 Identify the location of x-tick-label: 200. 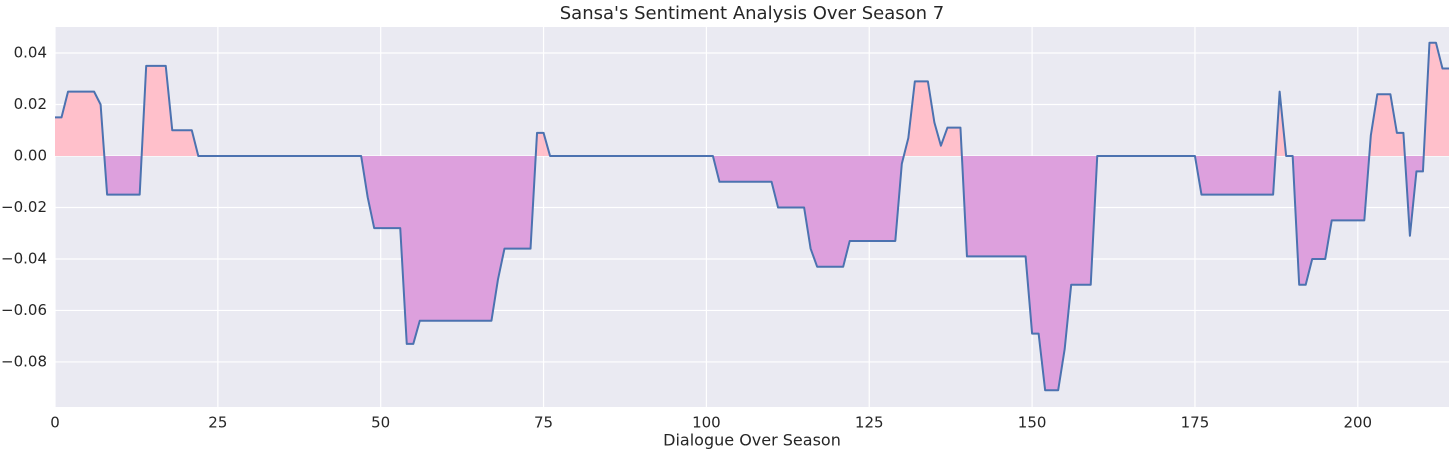
(1357, 423).